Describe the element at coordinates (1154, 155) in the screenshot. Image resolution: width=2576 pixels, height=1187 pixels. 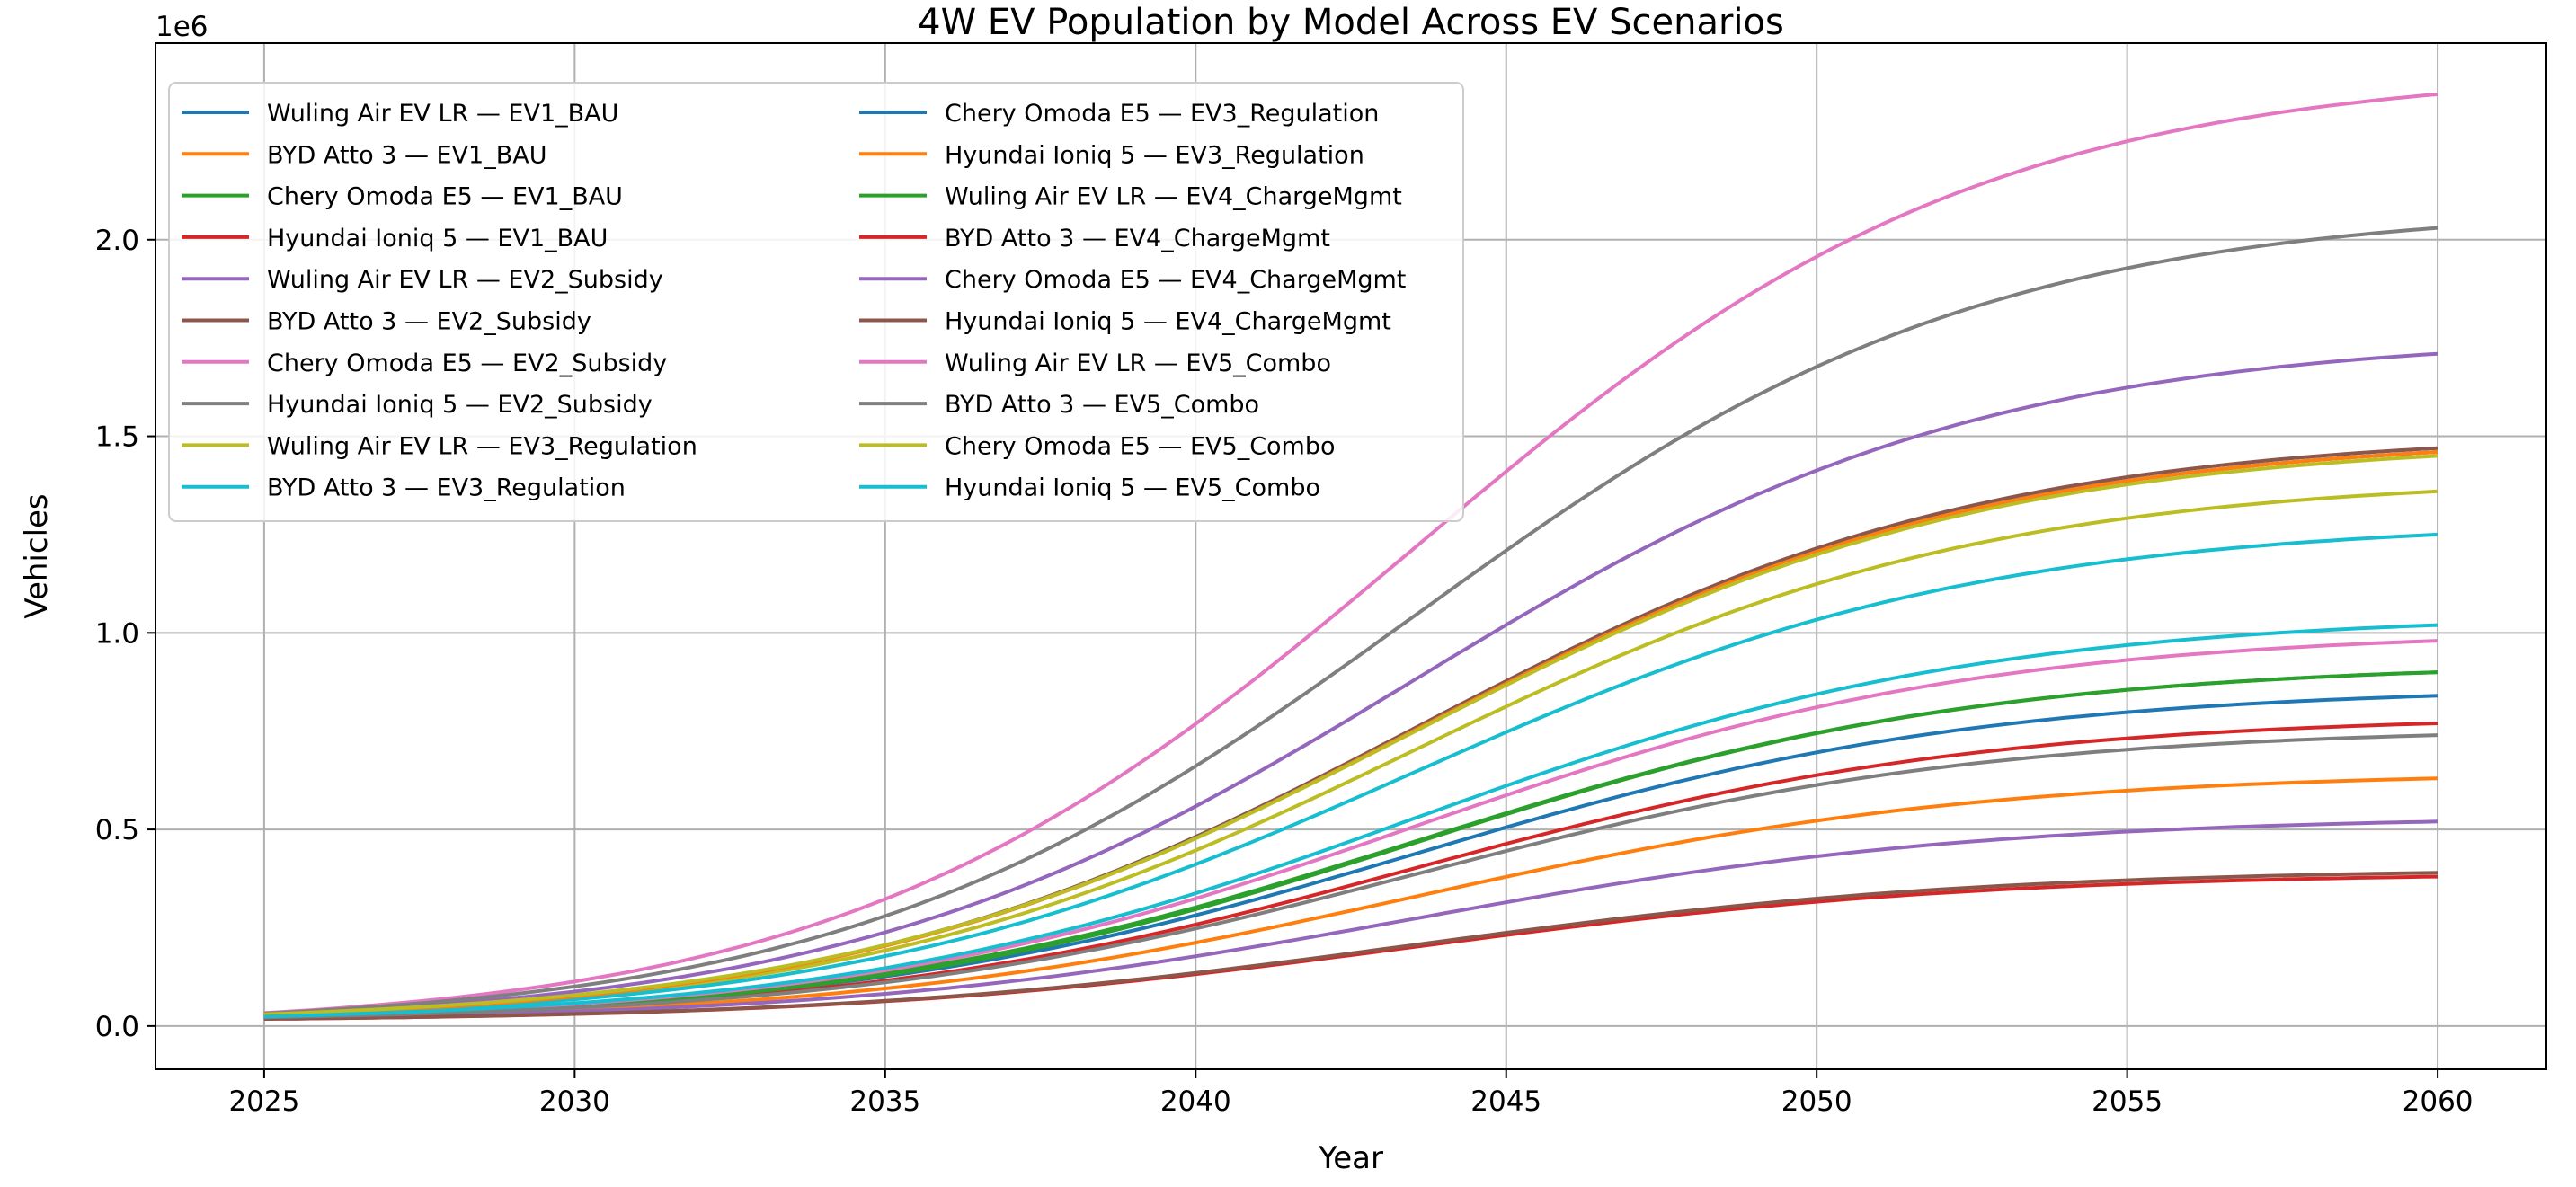
I see `legend-label: Hyundai Ioniq 5 — EV3_Regulation` at that location.